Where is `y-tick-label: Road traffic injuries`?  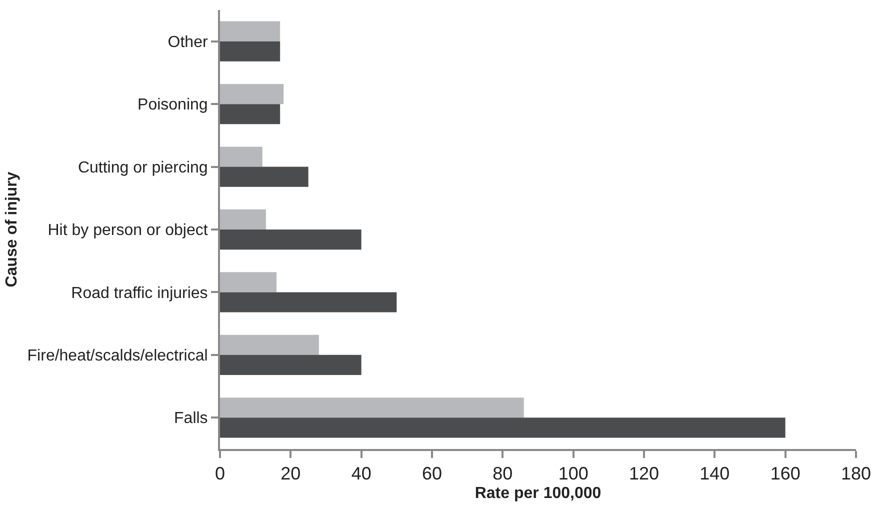
y-tick-label: Road traffic injuries is located at coordinates (139, 293).